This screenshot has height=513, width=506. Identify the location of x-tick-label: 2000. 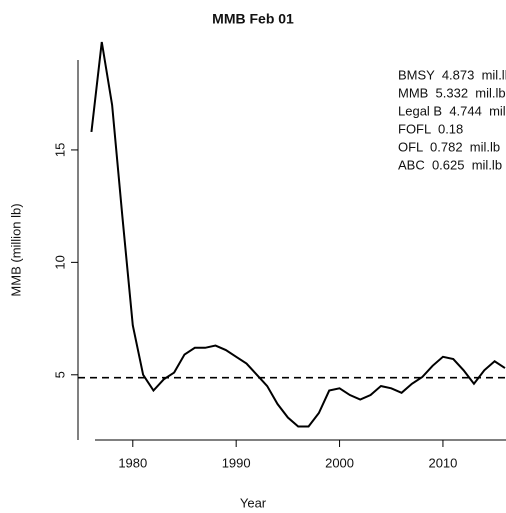
(339, 462).